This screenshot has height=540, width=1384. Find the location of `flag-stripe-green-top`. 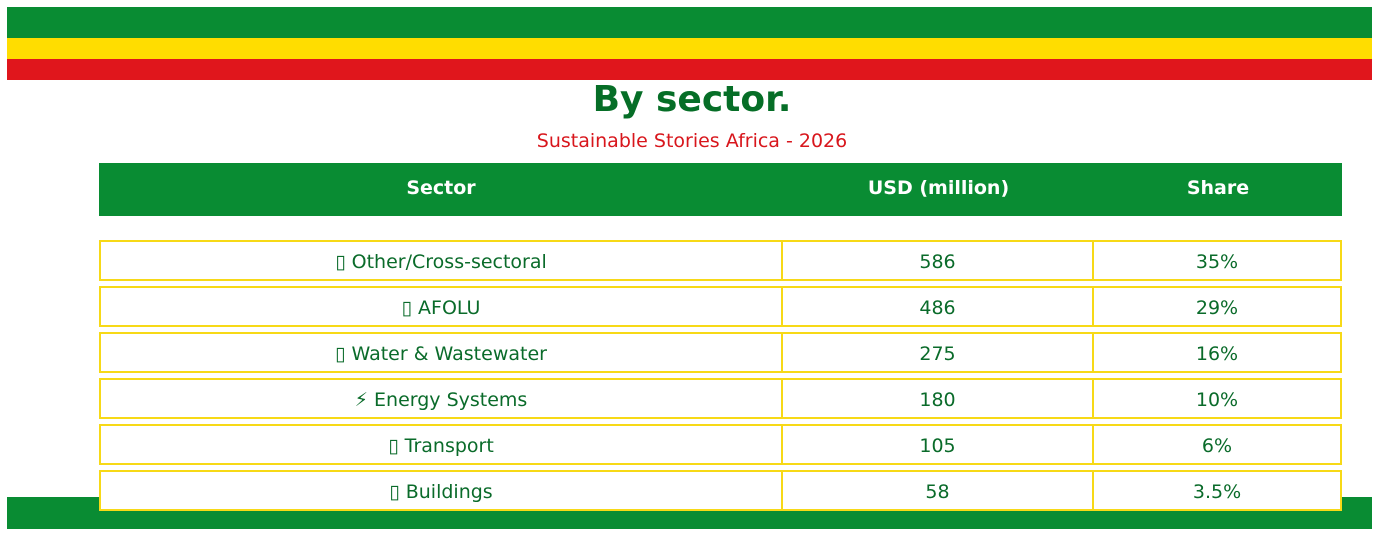

flag-stripe-green-top is located at coordinates (689, 22).